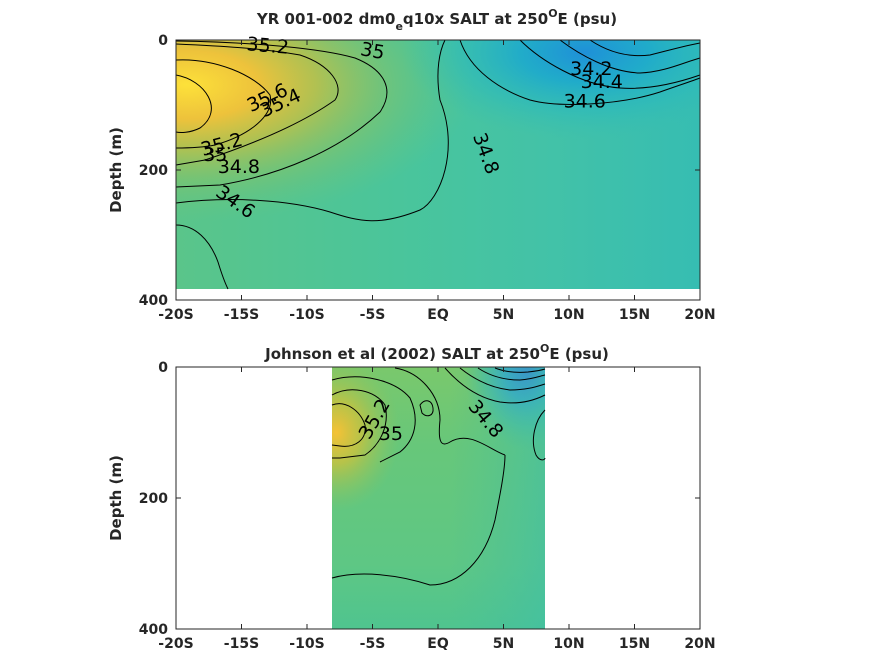  Describe the element at coordinates (602, 82) in the screenshot. I see `contour-label: 34.4` at that location.